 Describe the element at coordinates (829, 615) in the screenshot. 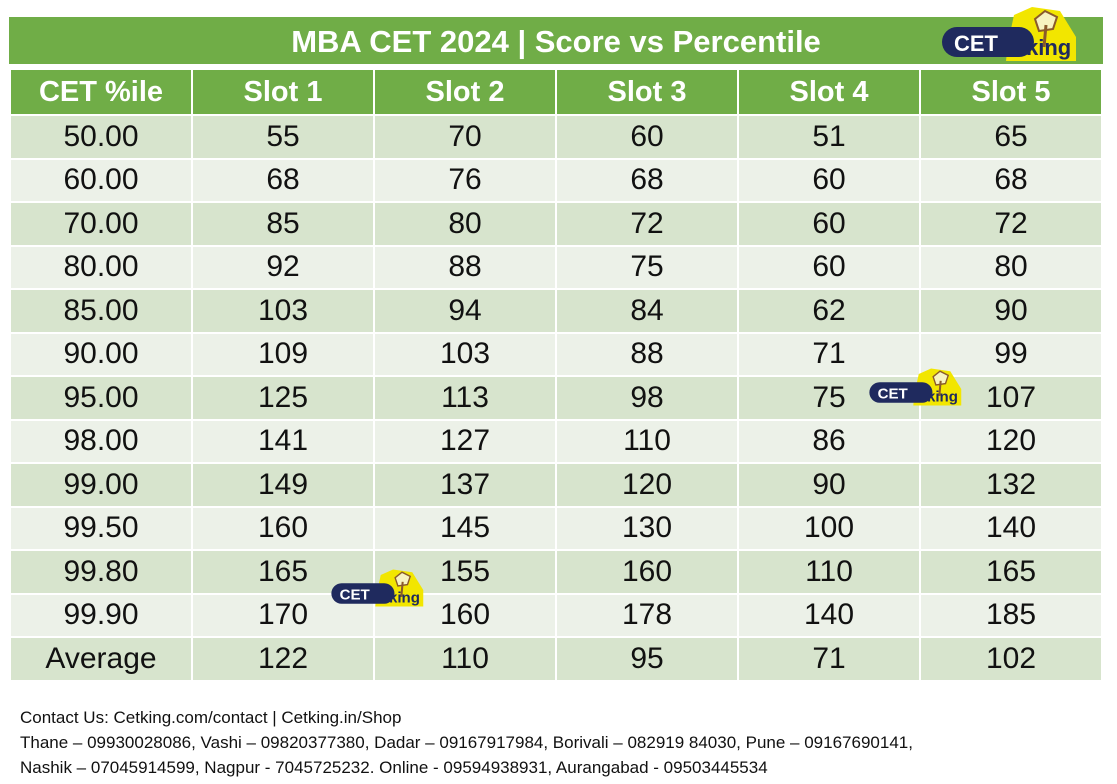

I see `slot-4-score-cell: 140` at that location.